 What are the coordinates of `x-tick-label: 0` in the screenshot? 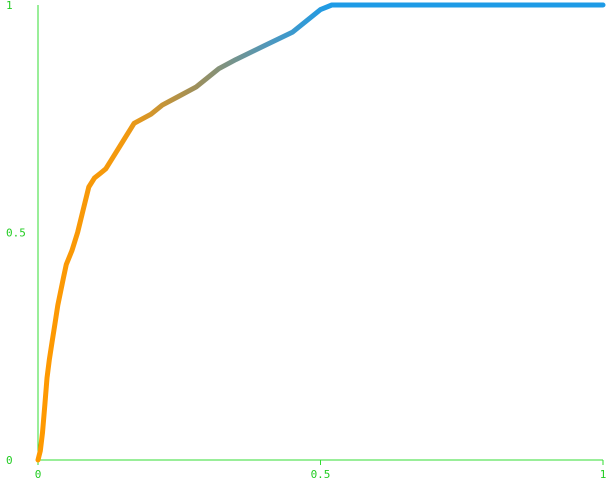 It's located at (38, 474).